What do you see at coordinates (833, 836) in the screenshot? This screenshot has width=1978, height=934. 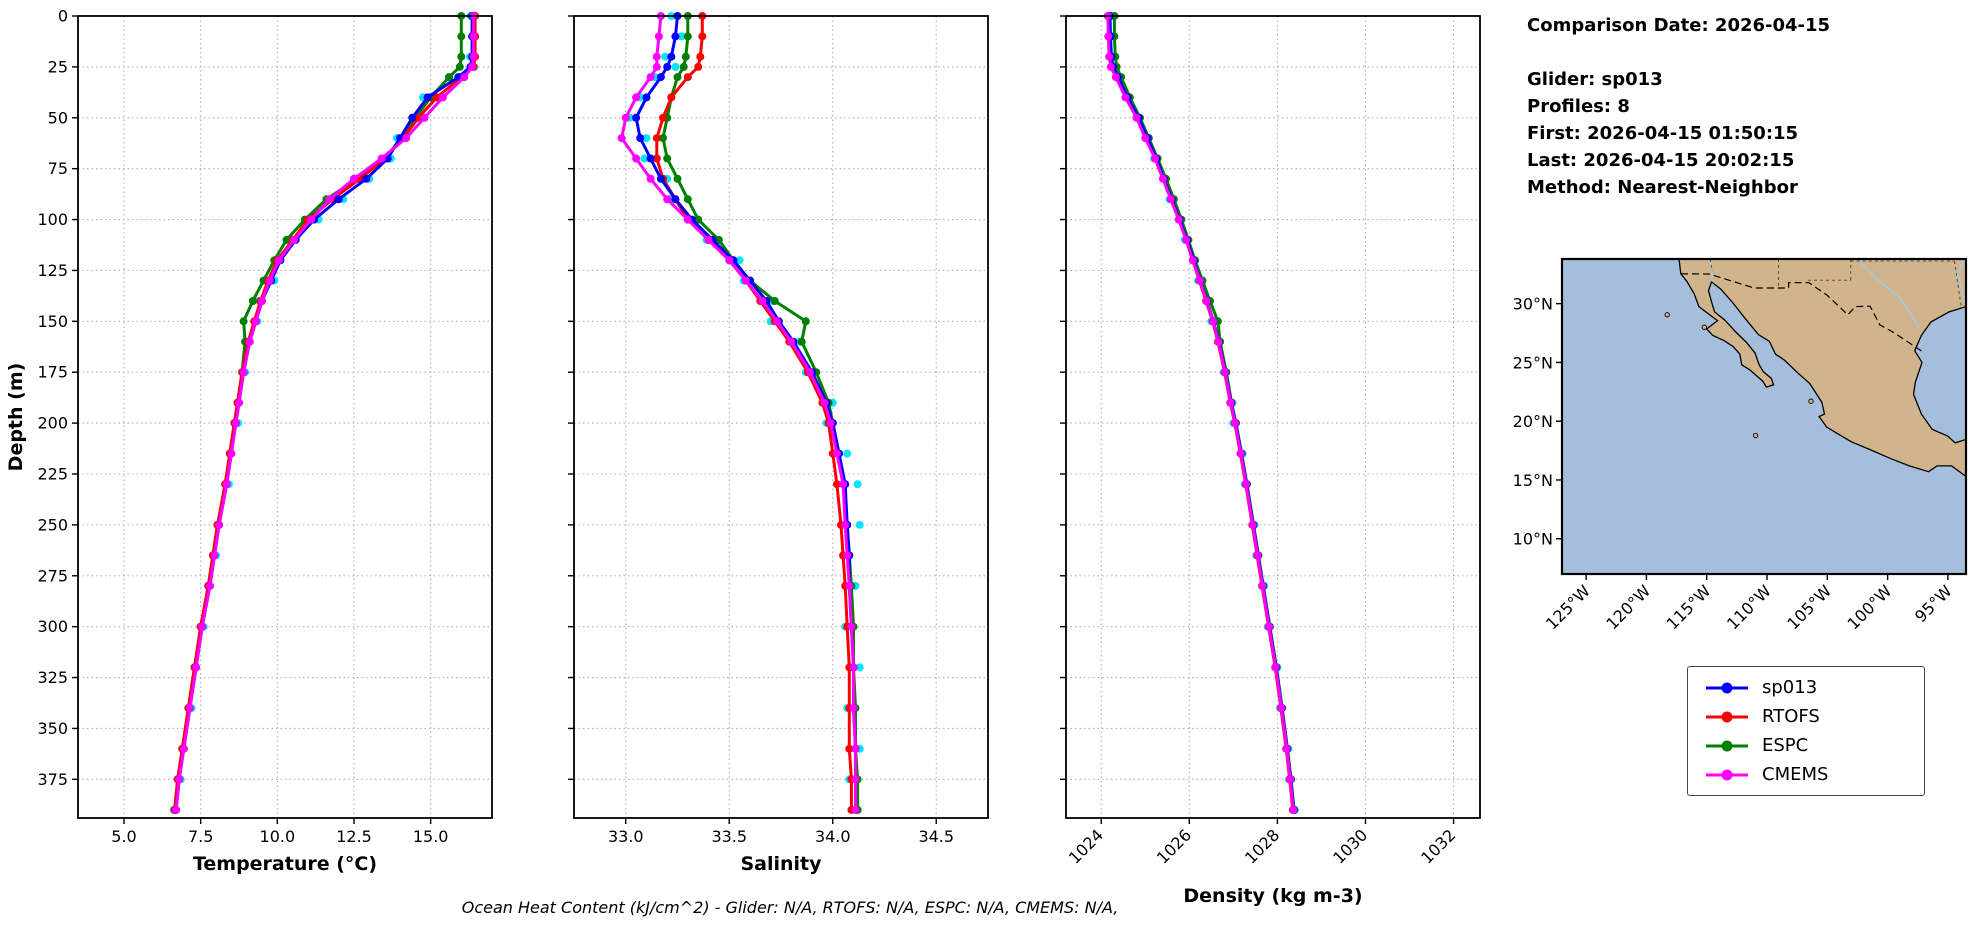 I see `x-tick-label: 34.0` at bounding box center [833, 836].